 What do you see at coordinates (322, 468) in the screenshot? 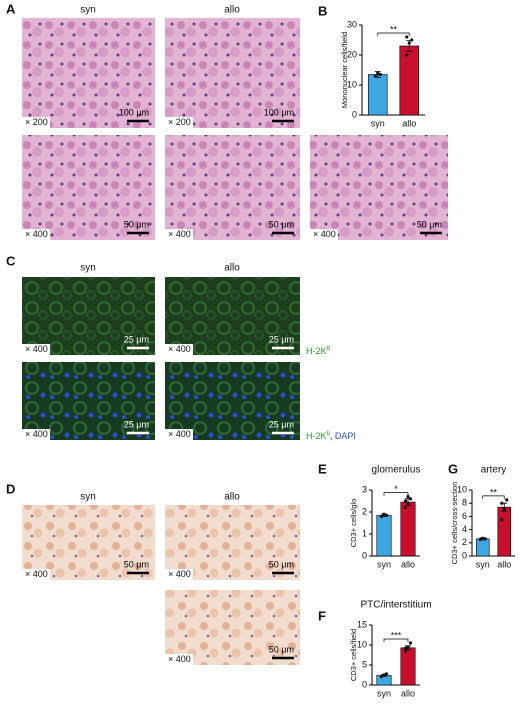
I see `panel-letter: E` at bounding box center [322, 468].